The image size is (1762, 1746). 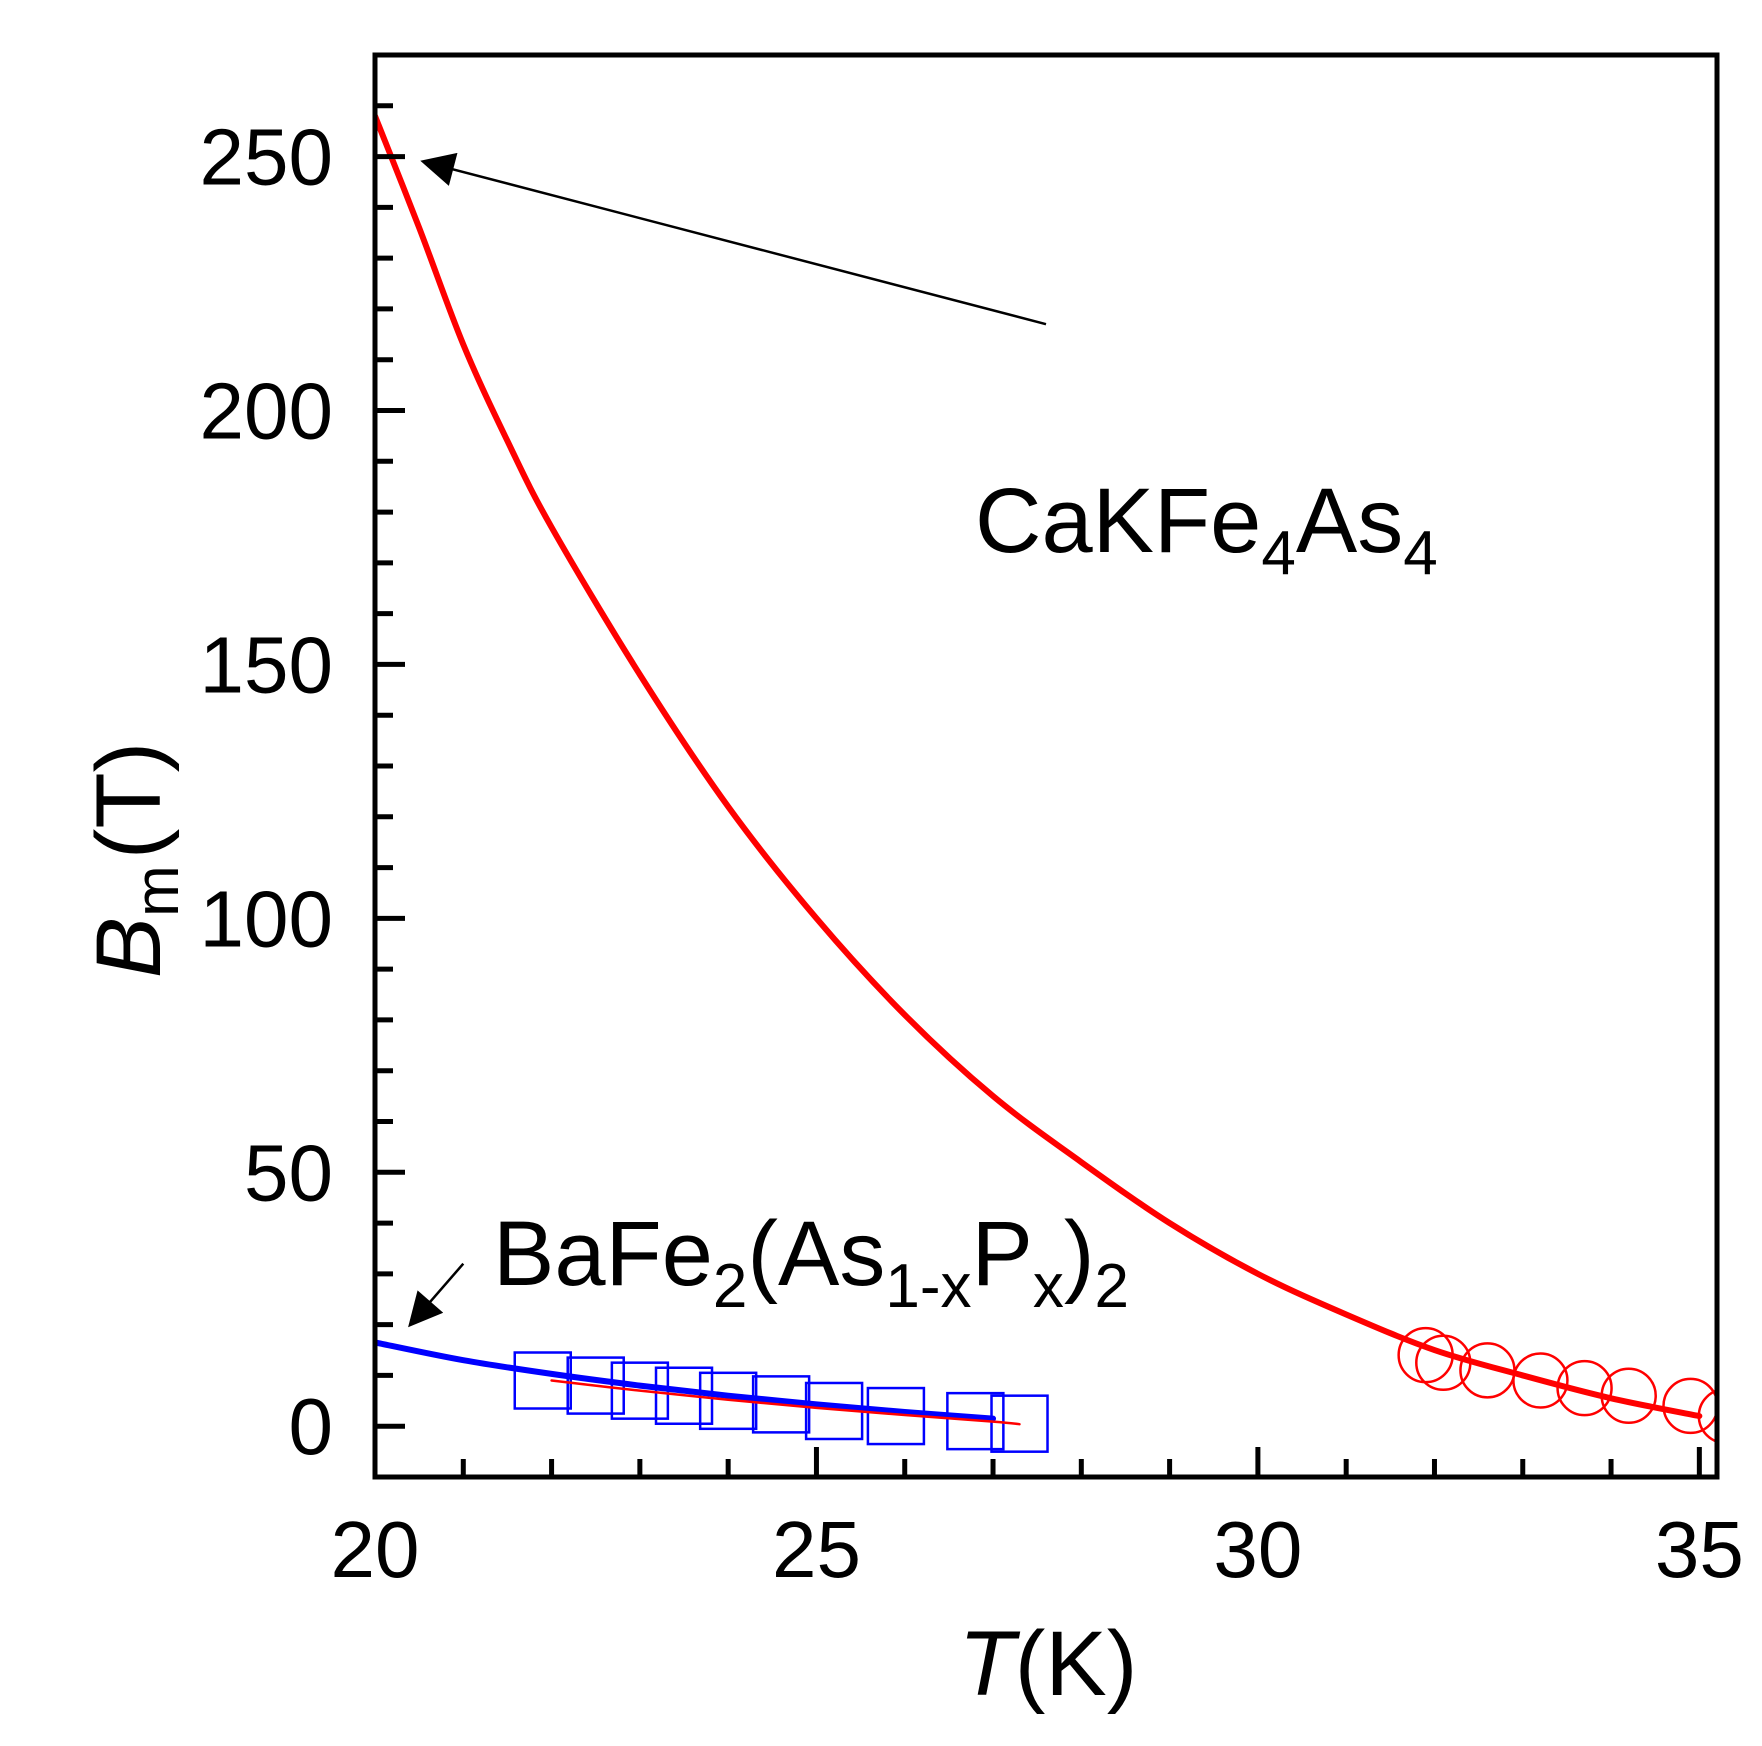 What do you see at coordinates (375, 1549) in the screenshot?
I see `x-tick-label: 20` at bounding box center [375, 1549].